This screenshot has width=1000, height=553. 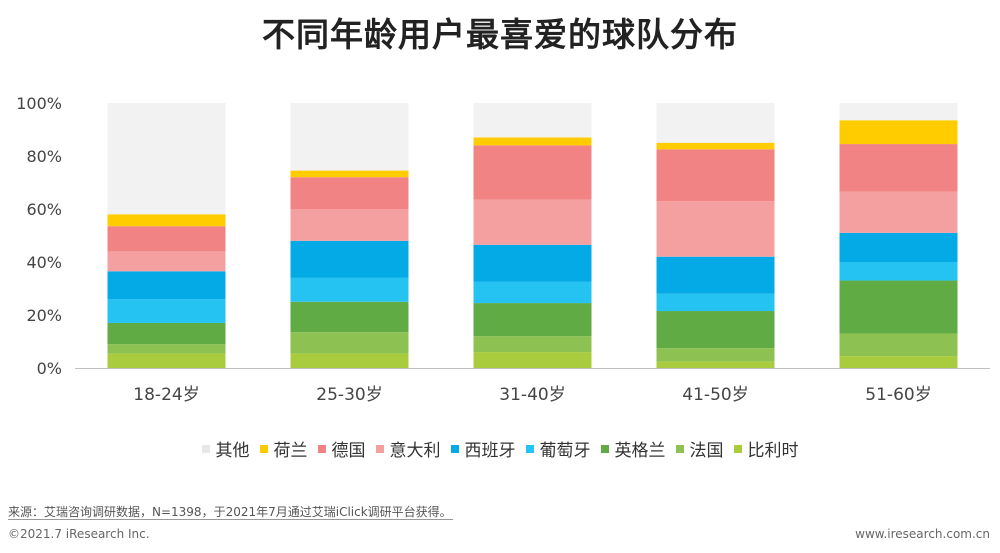 I want to click on legend-item: 比利时, so click(x=766, y=448).